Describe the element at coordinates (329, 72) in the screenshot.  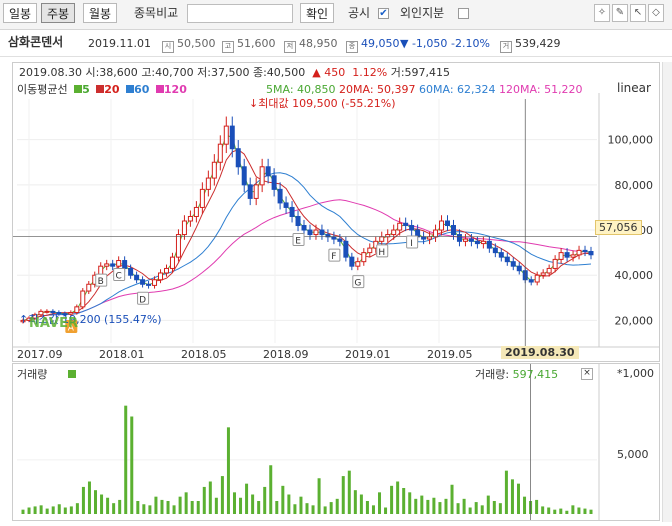
I see `ph-change: ▲ 450` at that location.